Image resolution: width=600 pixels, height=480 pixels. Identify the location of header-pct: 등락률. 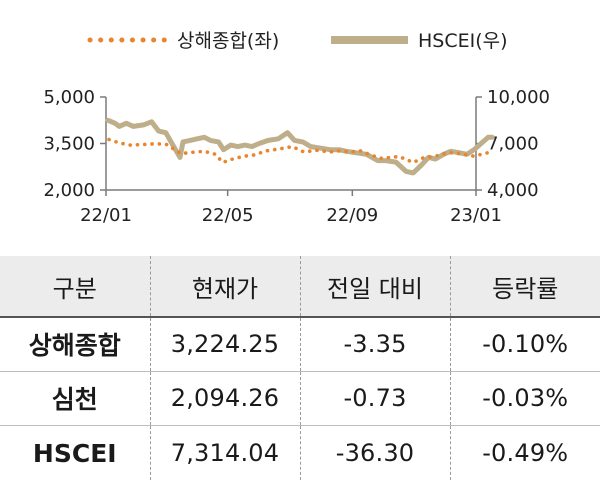
(524, 286).